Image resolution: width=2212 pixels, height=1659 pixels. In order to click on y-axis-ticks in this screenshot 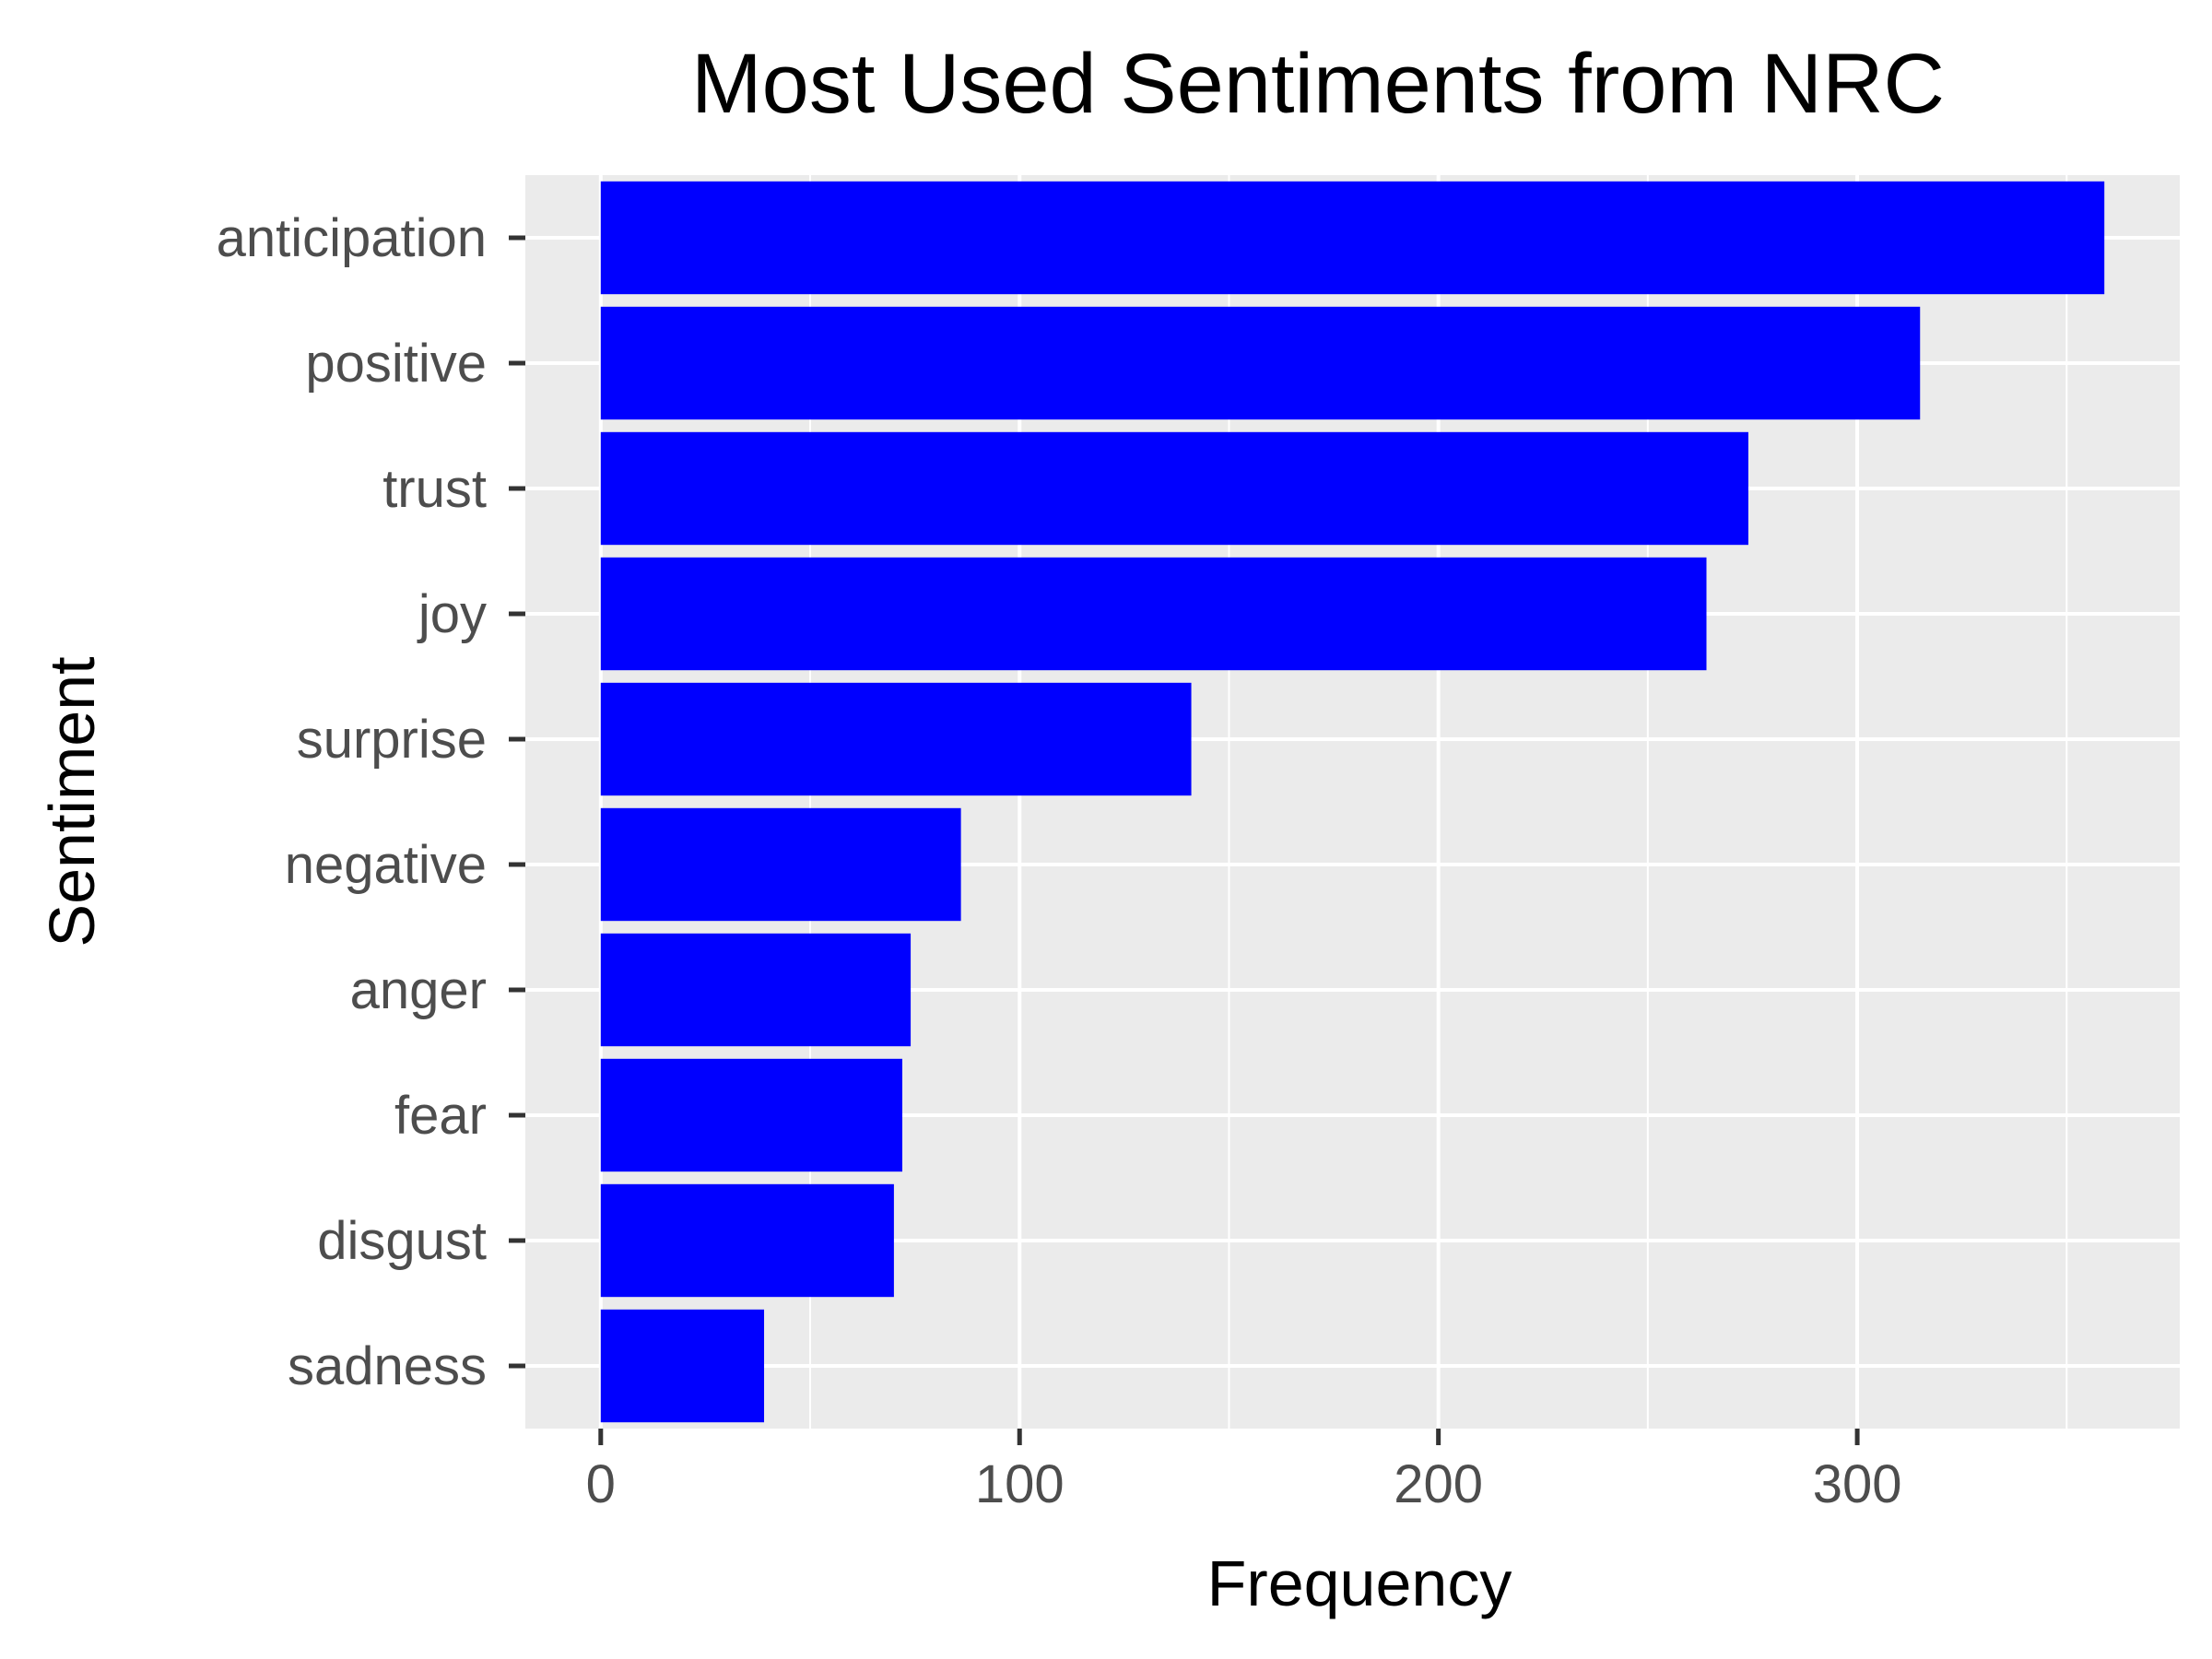, I will do `click(517, 802)`.